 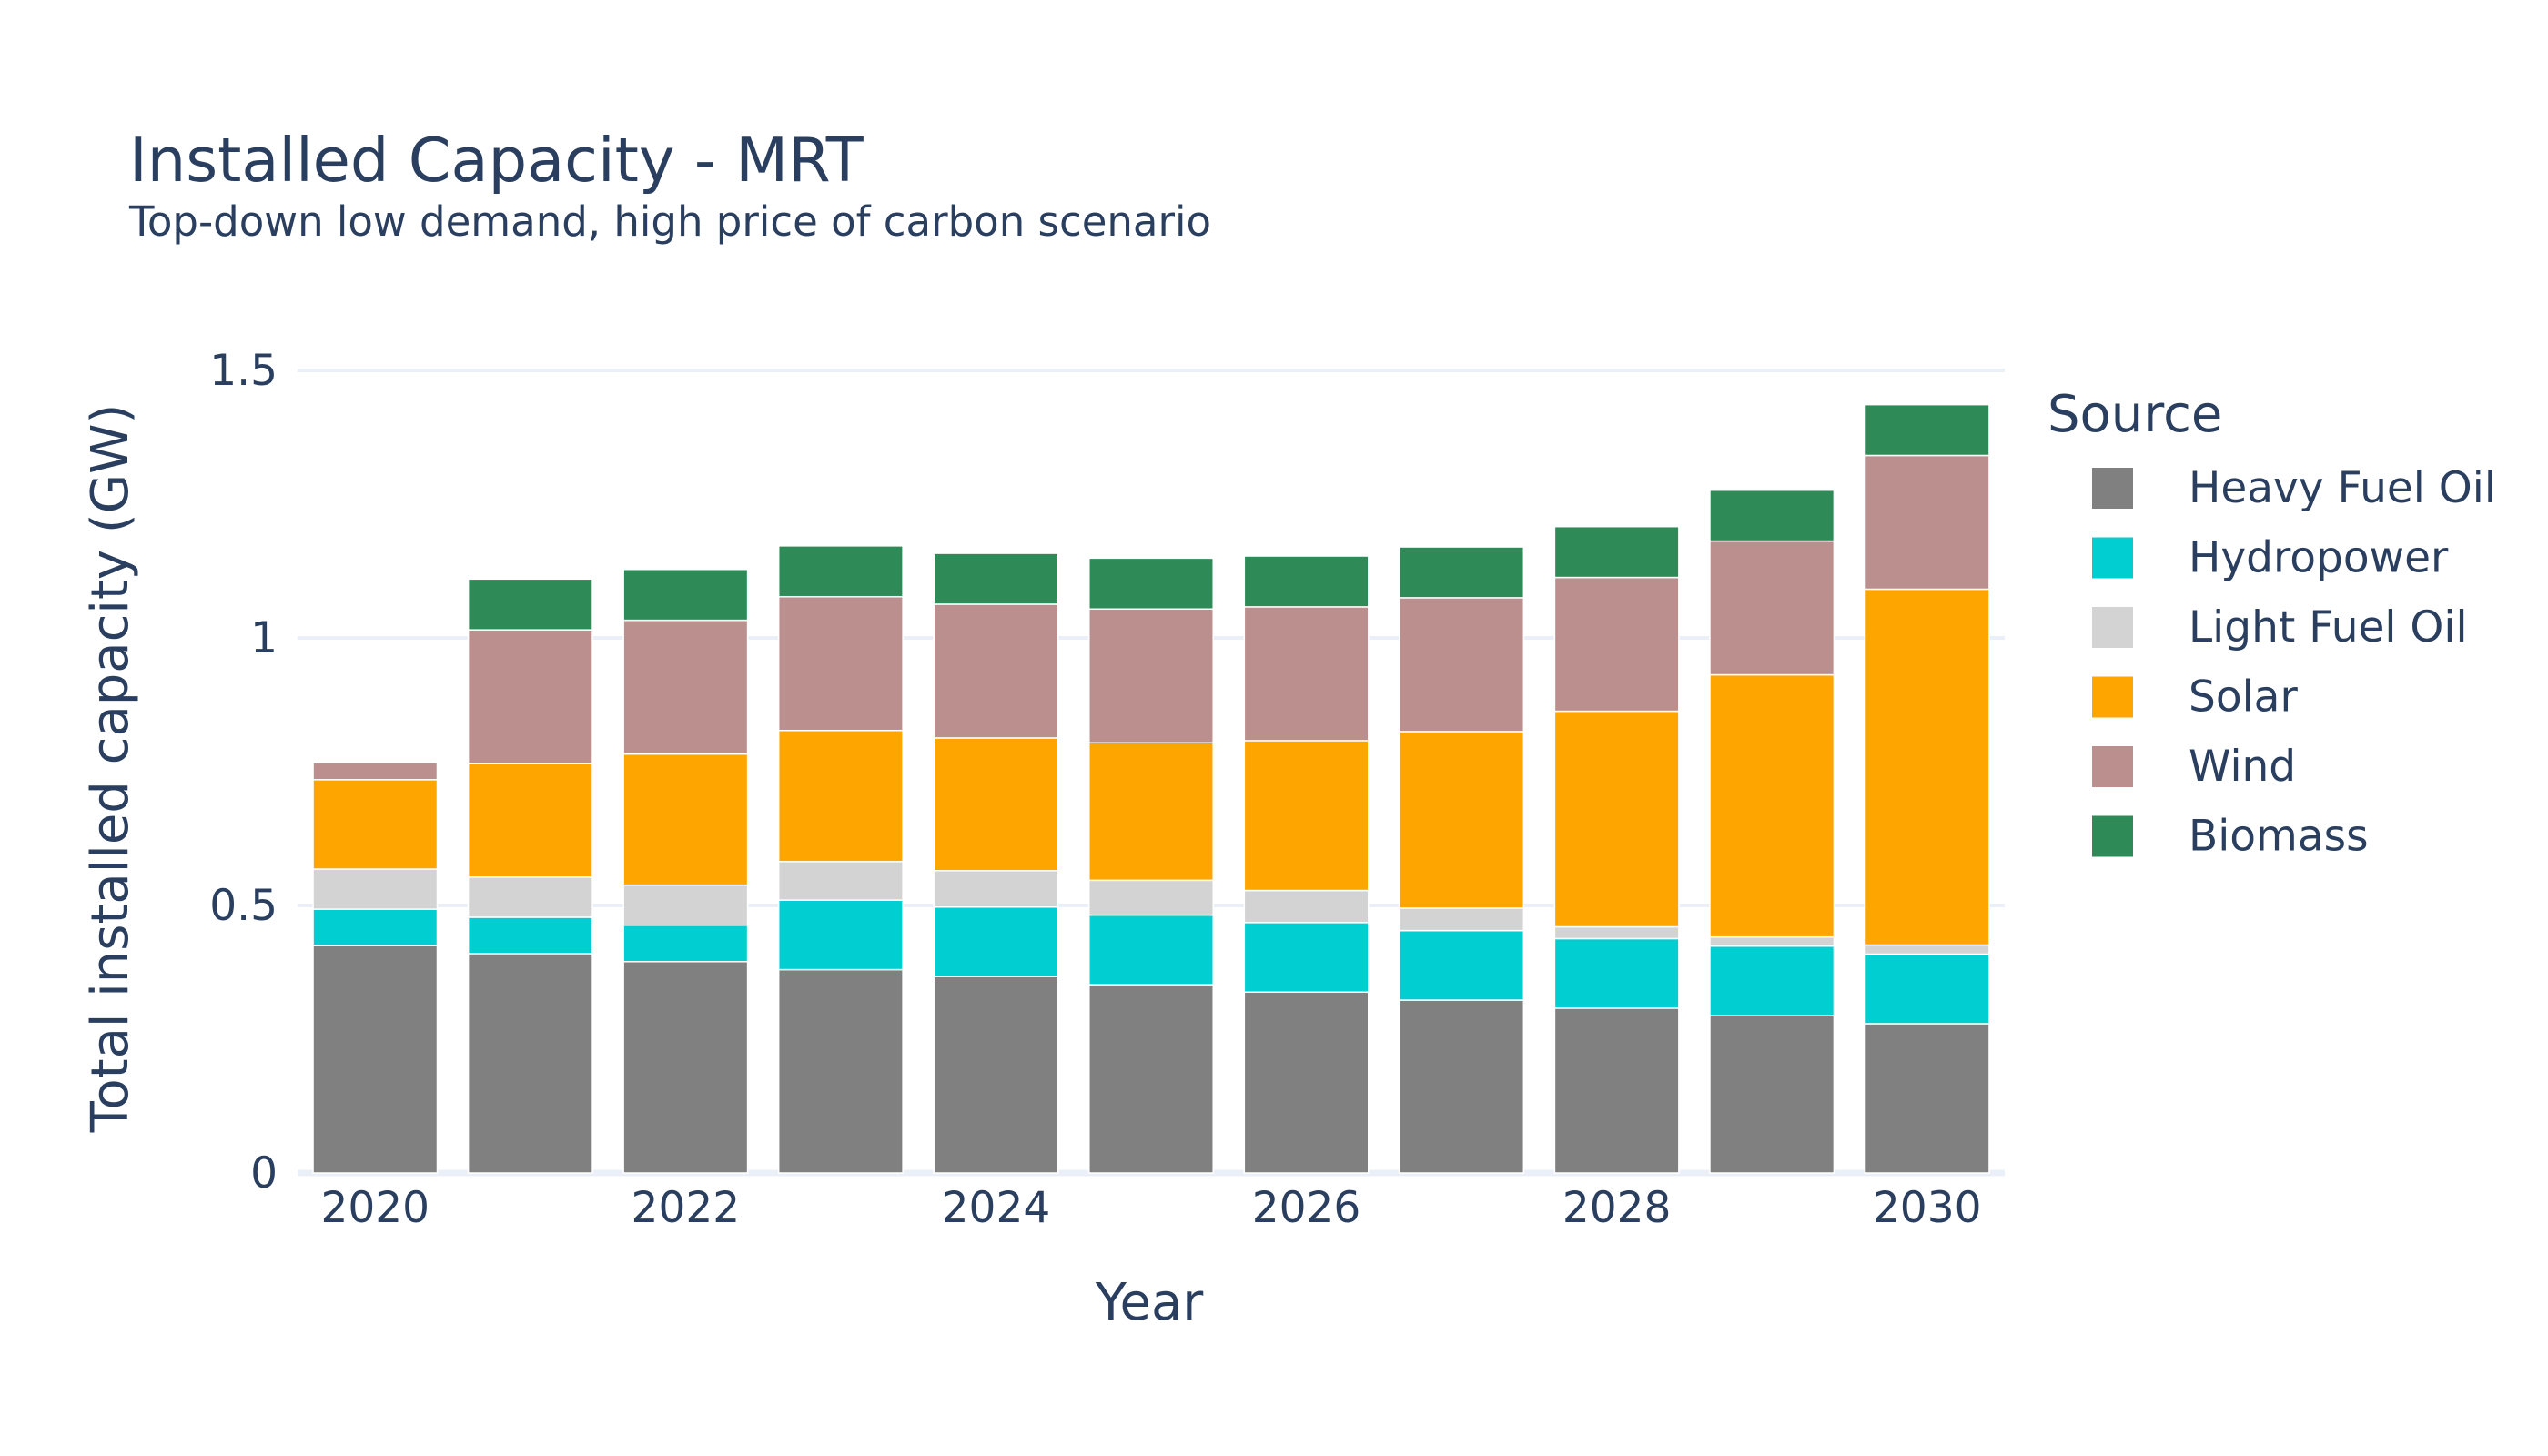 What do you see at coordinates (1462, 1087) in the screenshot?
I see `bar-heavy-fuel-oil-2027` at bounding box center [1462, 1087].